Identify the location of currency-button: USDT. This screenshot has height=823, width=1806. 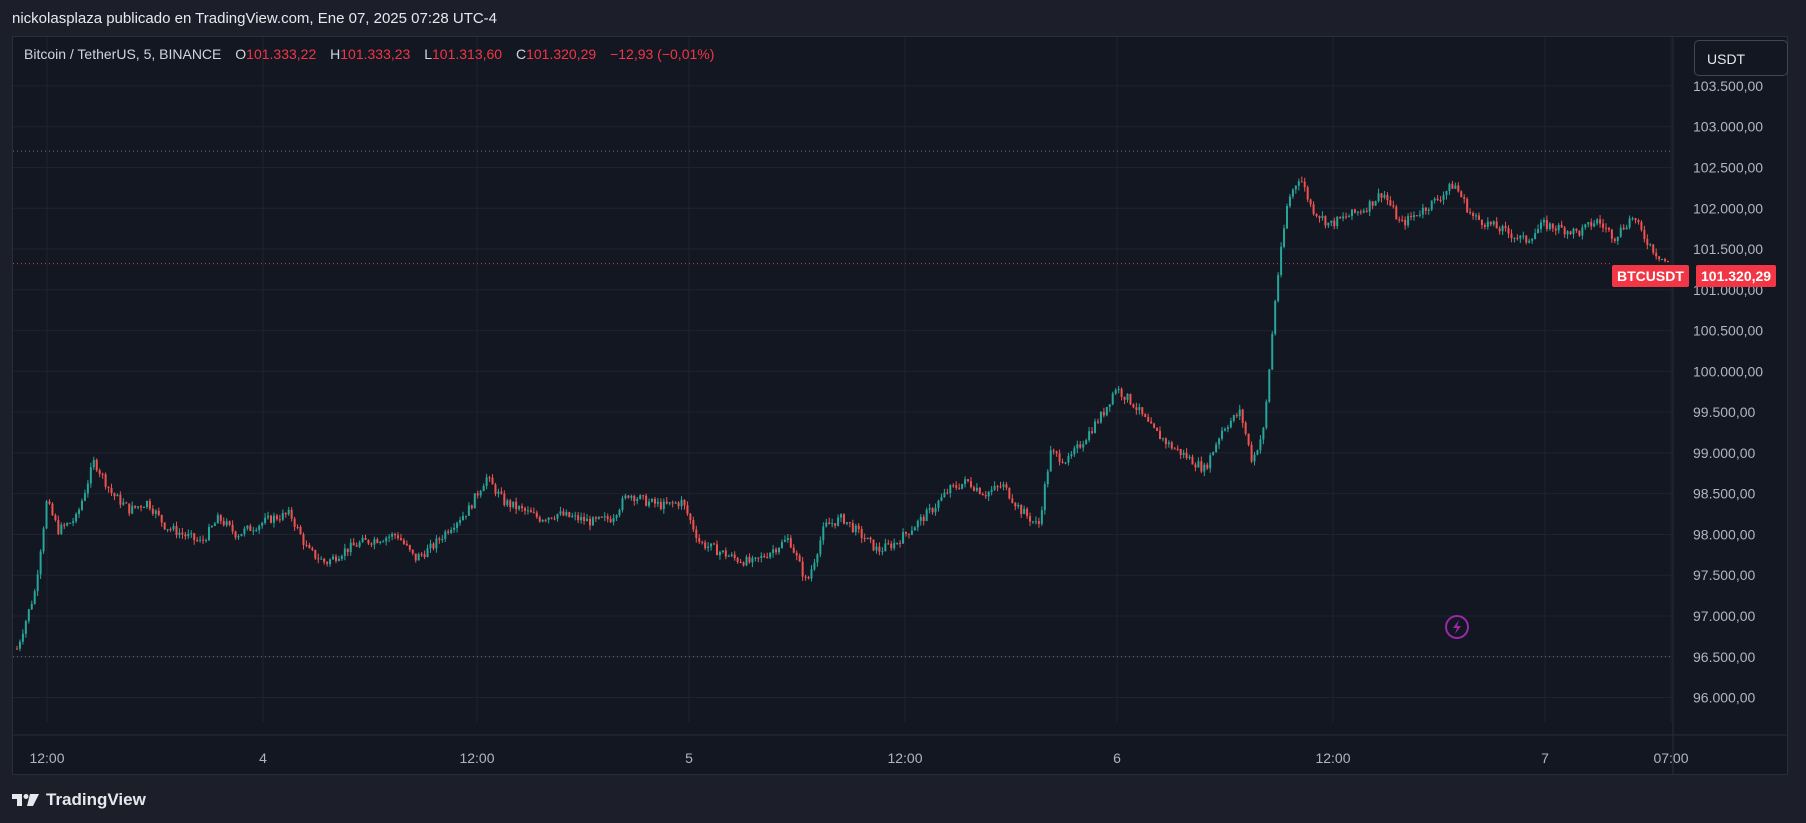
(1741, 58).